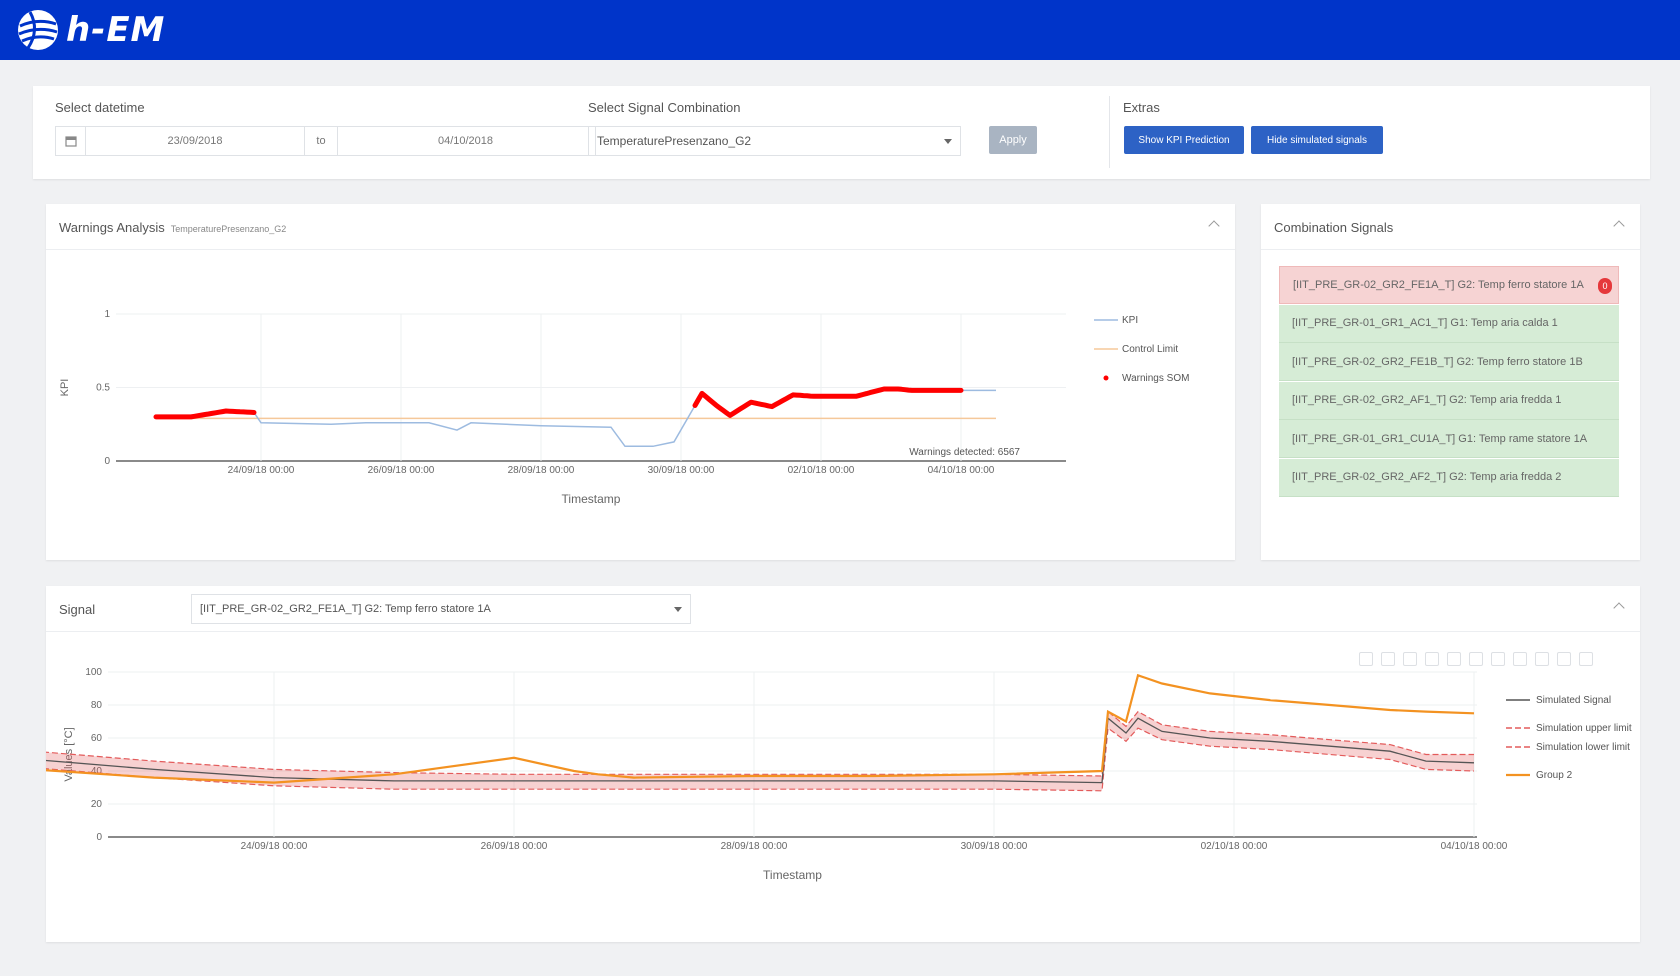 The image size is (1680, 976). I want to click on date-to-input: 04/10/2018, so click(465, 141).